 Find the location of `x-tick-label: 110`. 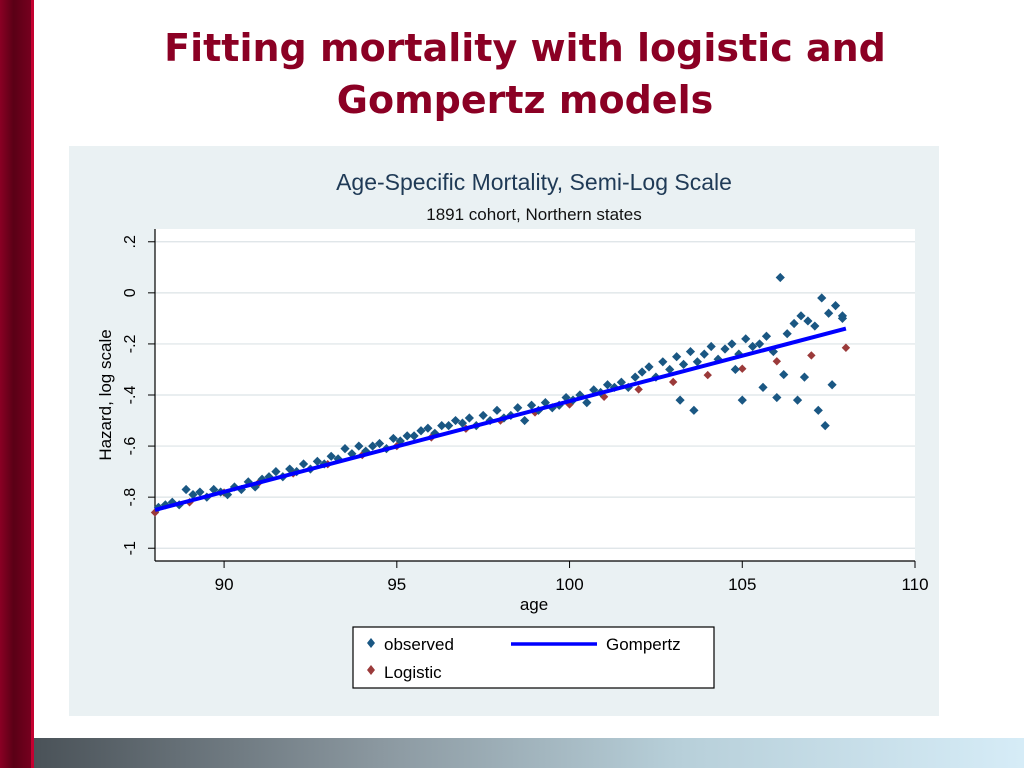

x-tick-label: 110 is located at coordinates (914, 584).